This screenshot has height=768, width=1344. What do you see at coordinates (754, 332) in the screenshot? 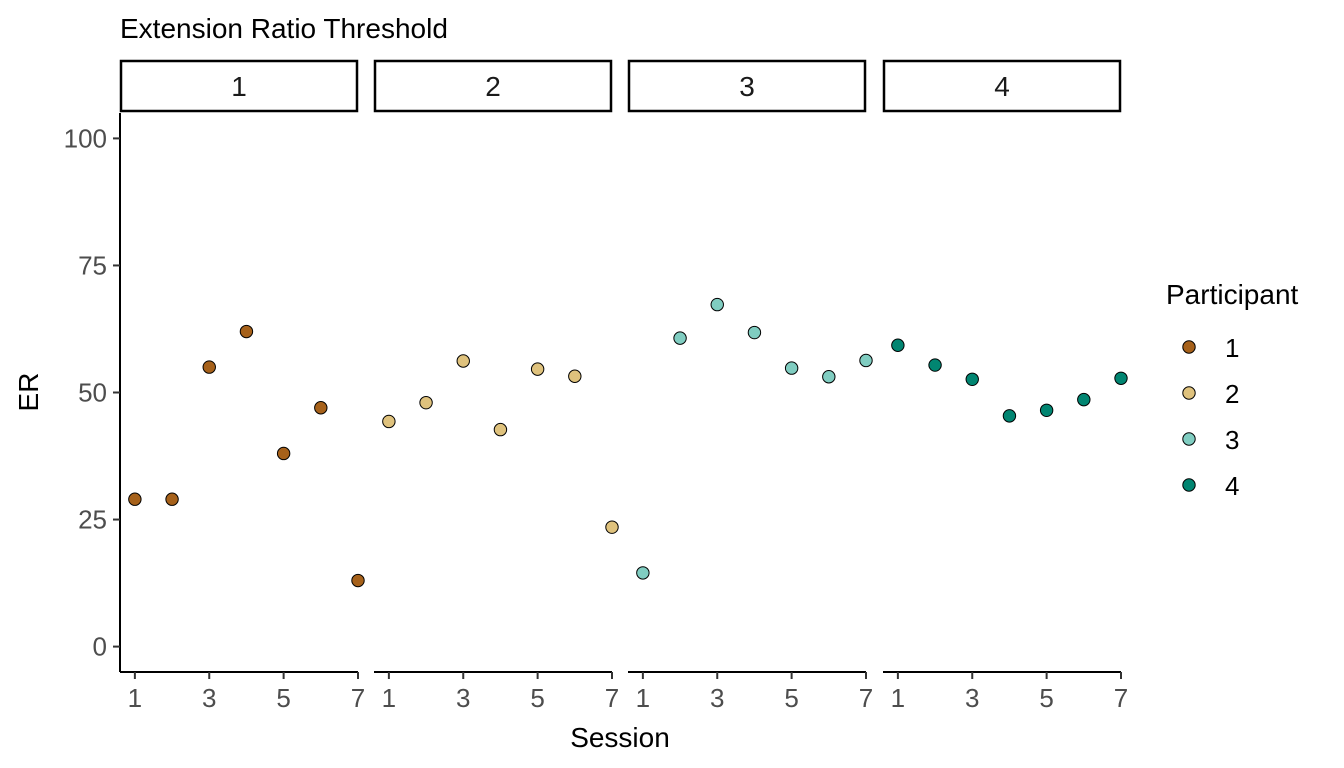
I see `data-point-p3-s4` at bounding box center [754, 332].